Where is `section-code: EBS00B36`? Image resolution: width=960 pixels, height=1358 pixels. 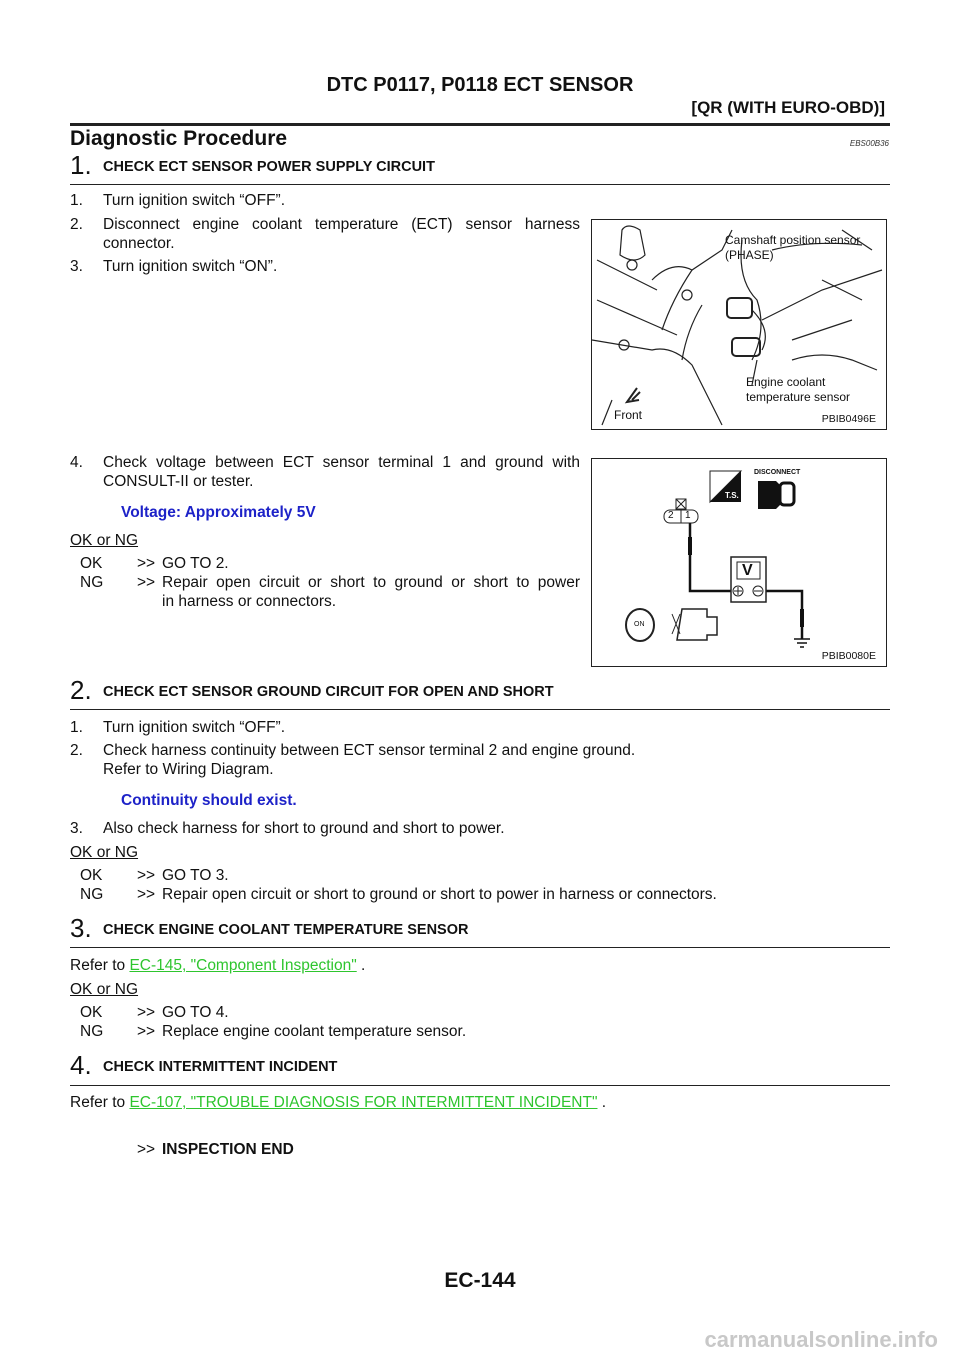
section-code: EBS00B36 is located at coordinates (869, 143).